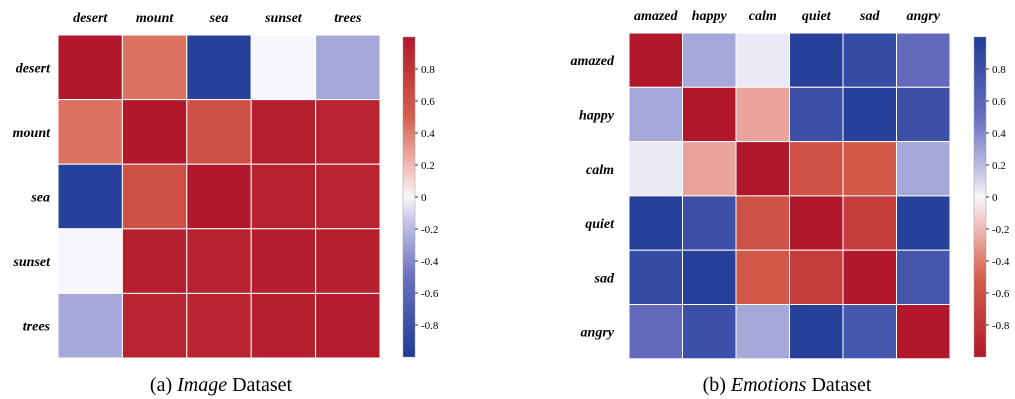 The width and height of the screenshot is (1015, 399). What do you see at coordinates (816, 169) in the screenshot?
I see `heatmap-cell-calm-quiet` at bounding box center [816, 169].